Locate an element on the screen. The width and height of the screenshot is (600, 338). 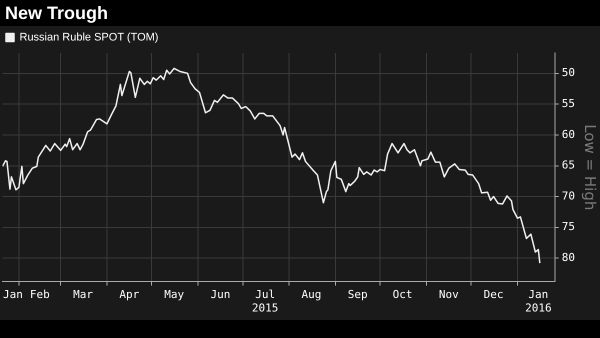
x-tick-label: Aug is located at coordinates (312, 295).